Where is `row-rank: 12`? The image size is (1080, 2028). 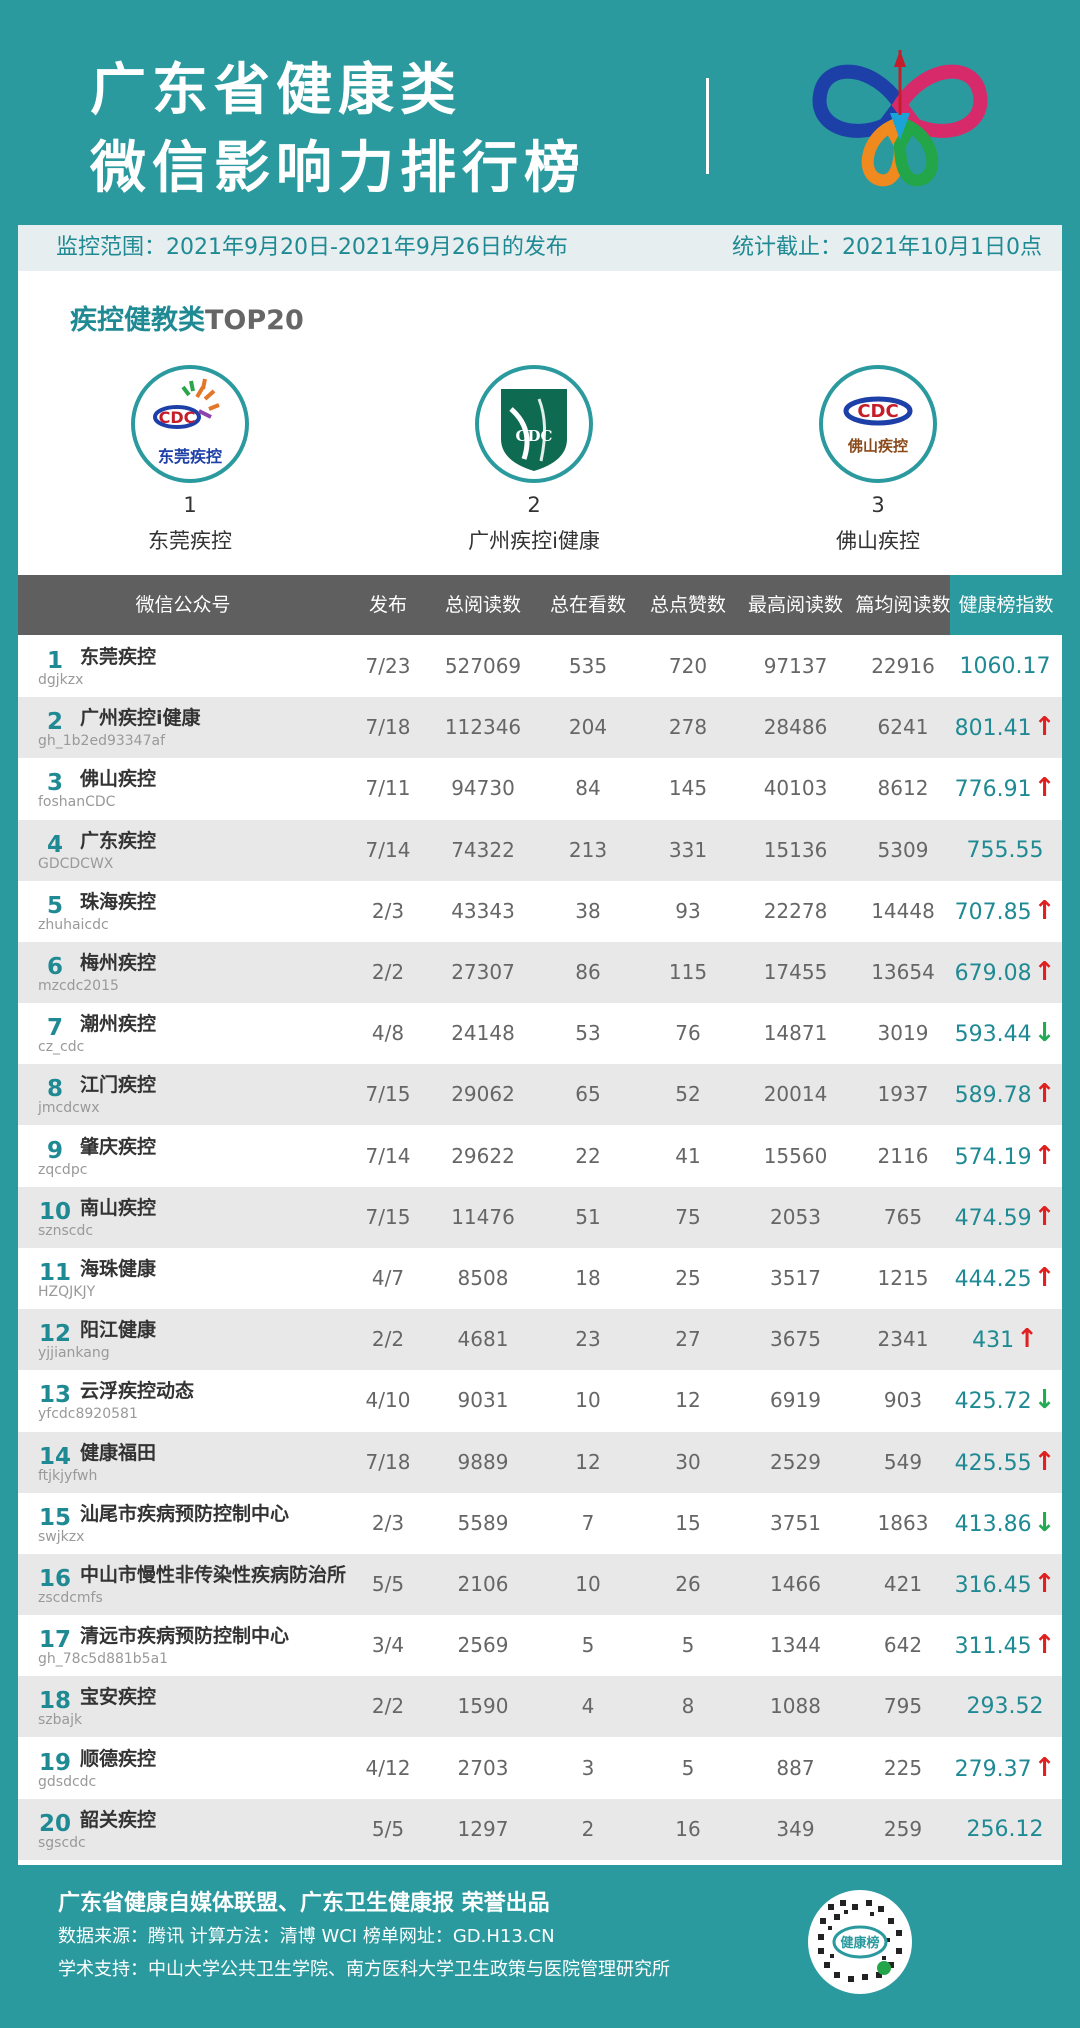
row-rank: 12 is located at coordinates (54, 1334).